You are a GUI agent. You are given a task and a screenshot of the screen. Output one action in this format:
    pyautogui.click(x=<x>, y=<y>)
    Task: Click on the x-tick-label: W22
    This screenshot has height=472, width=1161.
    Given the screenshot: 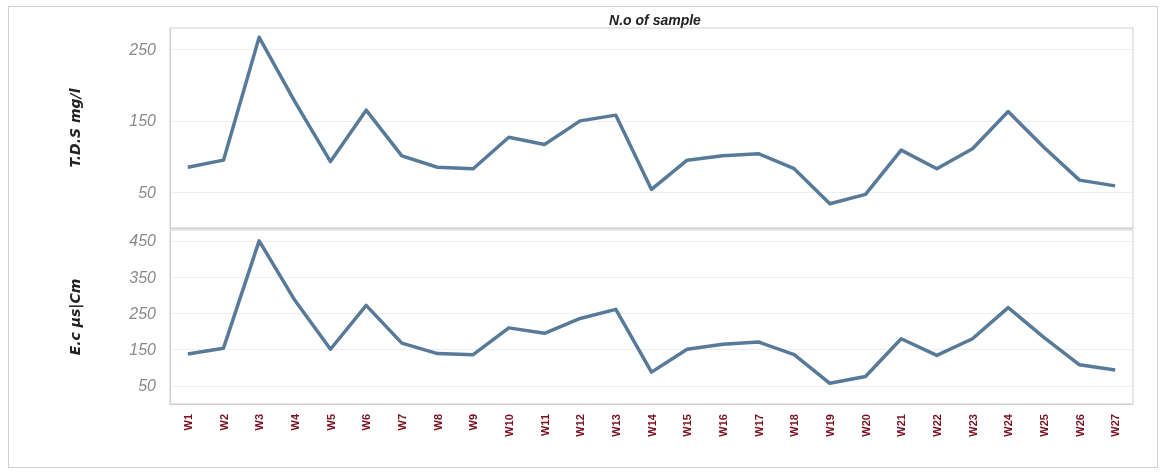 What is the action you would take?
    pyautogui.click(x=936, y=425)
    